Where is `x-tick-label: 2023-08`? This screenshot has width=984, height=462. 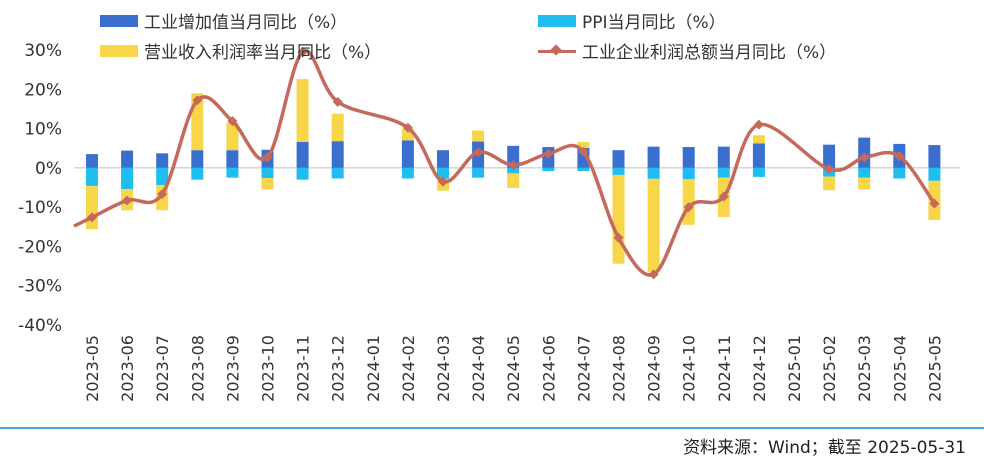
x-tick-label: 2023-08 is located at coordinates (197, 368).